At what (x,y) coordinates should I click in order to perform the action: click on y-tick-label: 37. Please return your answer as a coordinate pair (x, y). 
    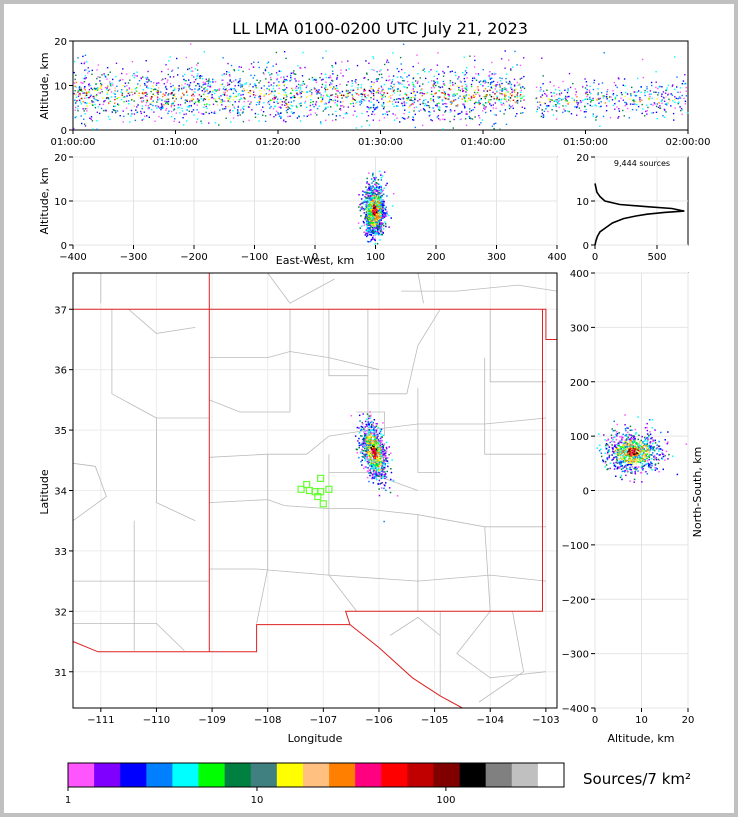
    Looking at the image, I should click on (60, 310).